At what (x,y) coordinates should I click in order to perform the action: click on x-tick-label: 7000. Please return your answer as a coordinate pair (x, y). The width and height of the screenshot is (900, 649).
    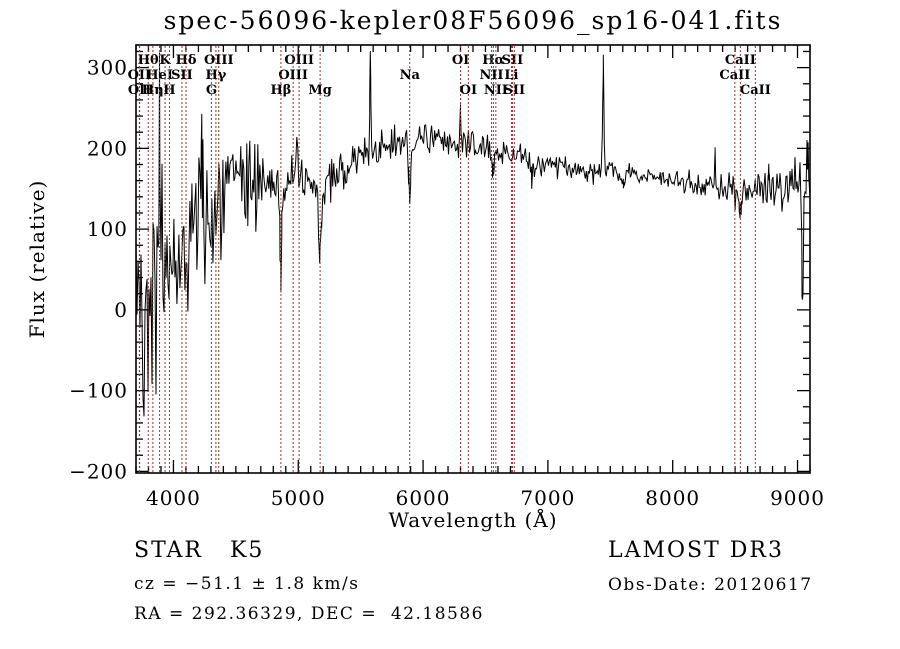
    Looking at the image, I should click on (547, 498).